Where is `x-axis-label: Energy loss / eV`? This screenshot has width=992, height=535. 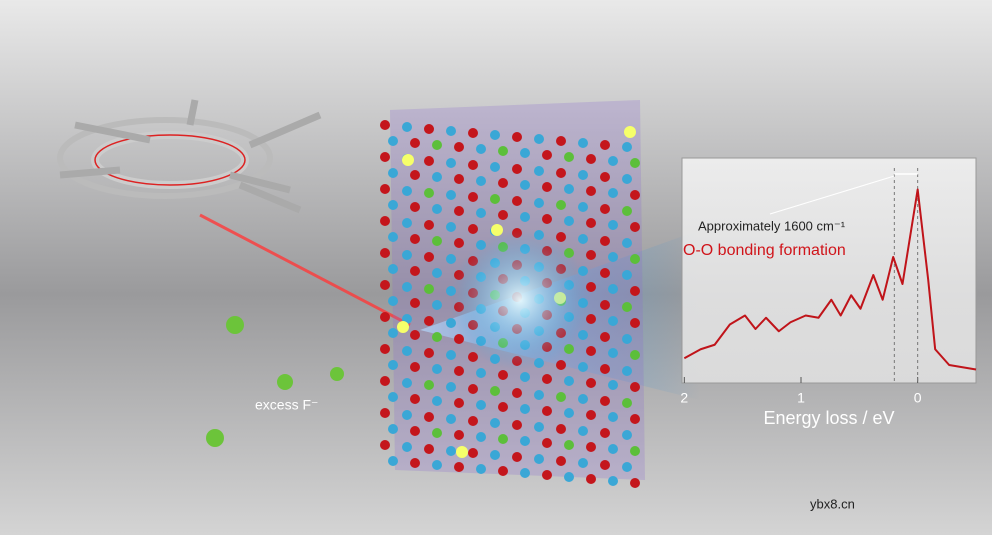 x-axis-label: Energy loss / eV is located at coordinates (828, 418).